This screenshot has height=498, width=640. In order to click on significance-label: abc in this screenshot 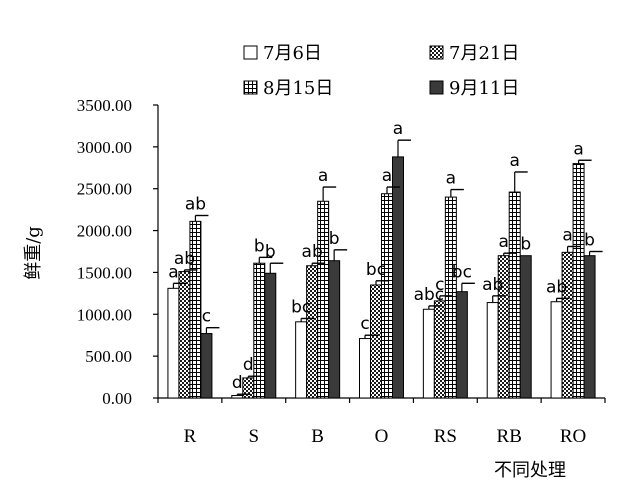, I will do `click(429, 295)`.